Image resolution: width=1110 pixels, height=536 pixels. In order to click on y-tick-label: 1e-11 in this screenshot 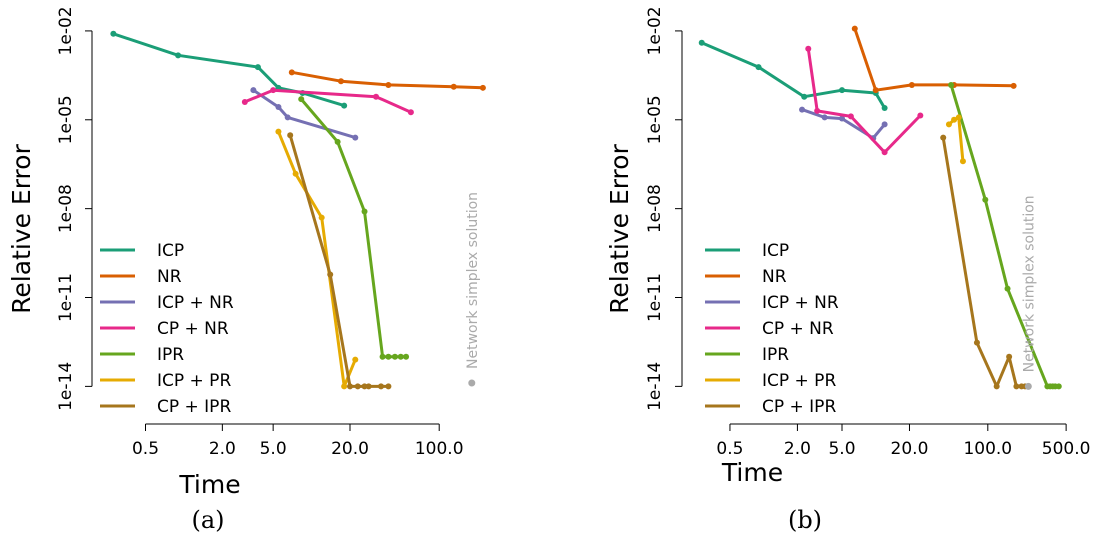, I will do `click(655, 297)`.